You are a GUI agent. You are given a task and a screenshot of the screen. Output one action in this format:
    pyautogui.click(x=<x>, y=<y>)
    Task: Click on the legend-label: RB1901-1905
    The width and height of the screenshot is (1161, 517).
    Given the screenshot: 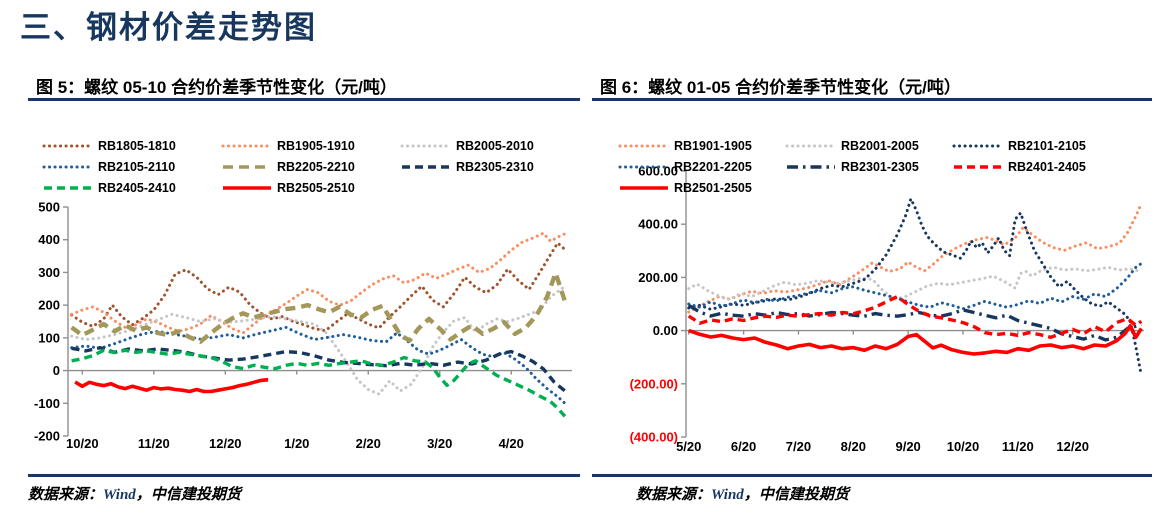 What is the action you would take?
    pyautogui.click(x=713, y=145)
    